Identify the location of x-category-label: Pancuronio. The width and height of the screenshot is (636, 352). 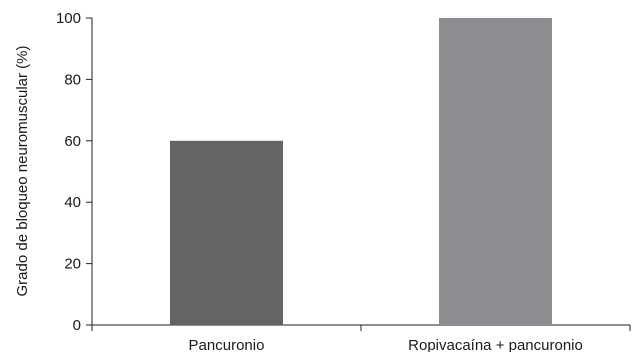
(227, 344).